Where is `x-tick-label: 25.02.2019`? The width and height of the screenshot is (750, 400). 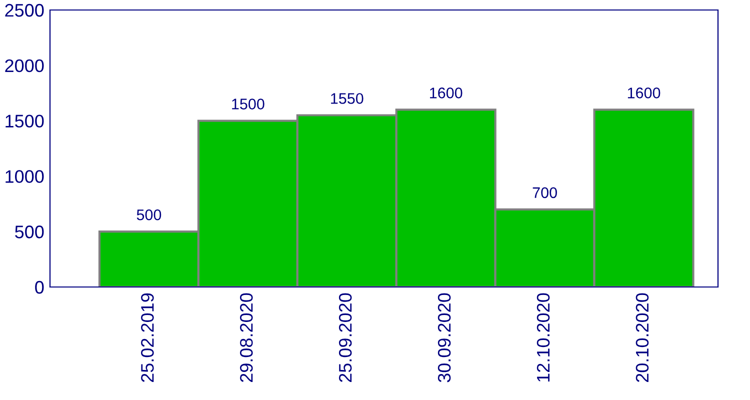
x-tick-label: 25.02.2019 is located at coordinates (147, 337).